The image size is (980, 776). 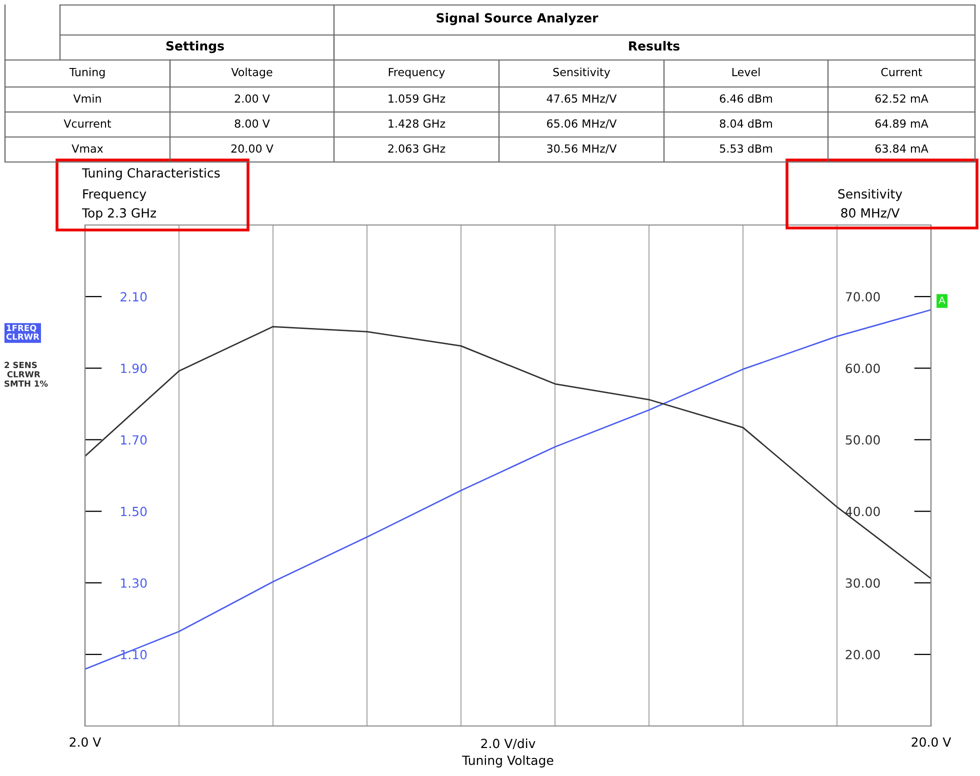 I want to click on text: 5.53 dBm, so click(x=746, y=148).